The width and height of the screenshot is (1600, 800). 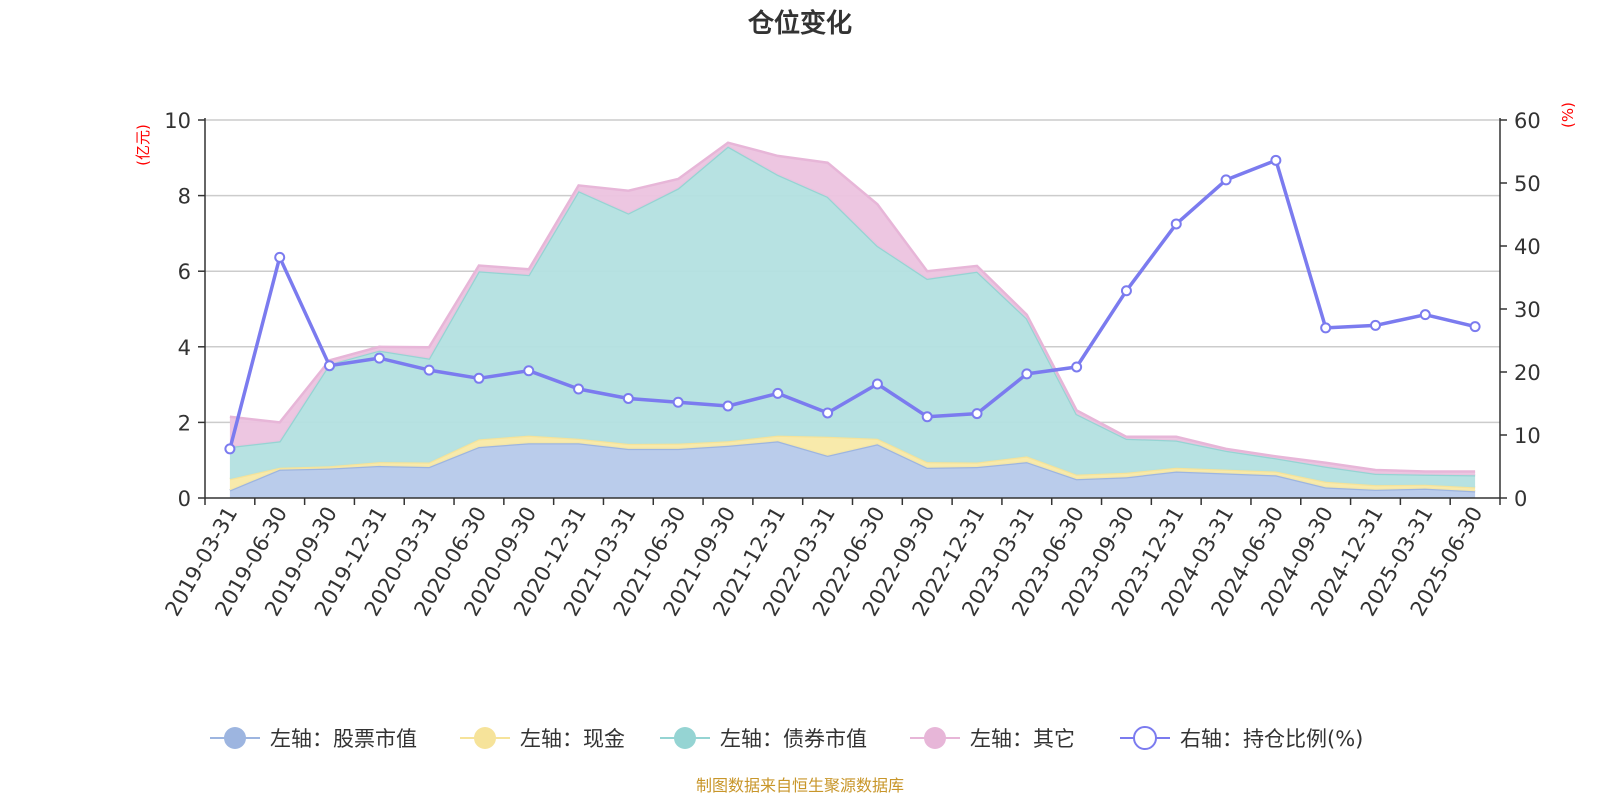 What do you see at coordinates (184, 348) in the screenshot?
I see `left-tick-label: 4` at bounding box center [184, 348].